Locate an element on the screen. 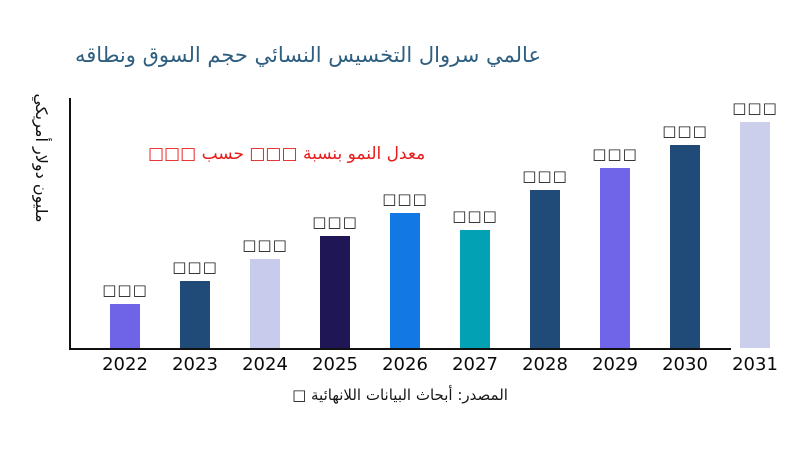  x-tick-2031: 2031 is located at coordinates (755, 364).